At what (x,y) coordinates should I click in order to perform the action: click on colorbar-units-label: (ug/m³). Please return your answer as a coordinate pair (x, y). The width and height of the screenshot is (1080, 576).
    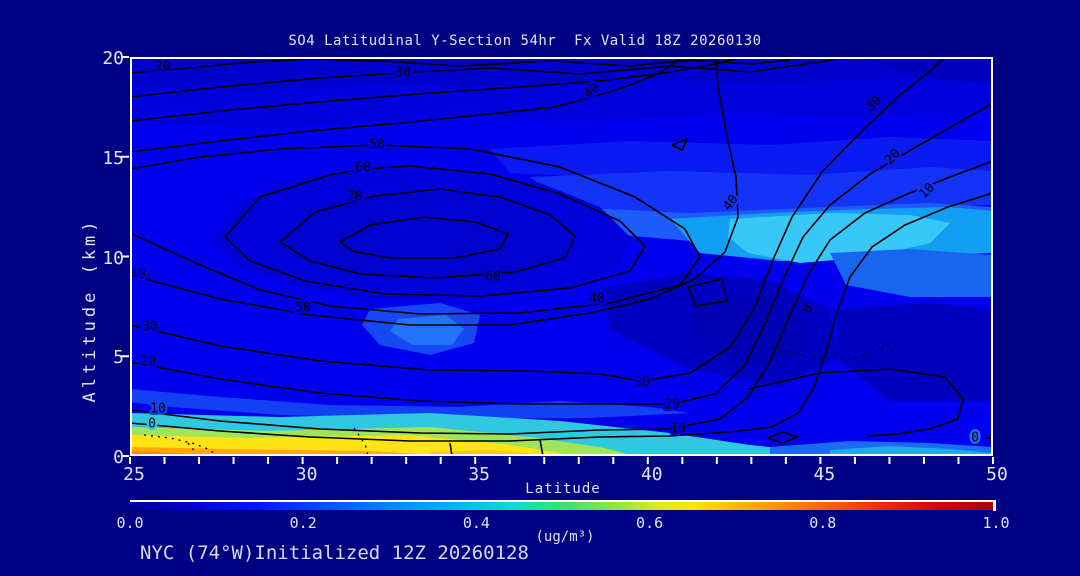
    Looking at the image, I should click on (565, 537).